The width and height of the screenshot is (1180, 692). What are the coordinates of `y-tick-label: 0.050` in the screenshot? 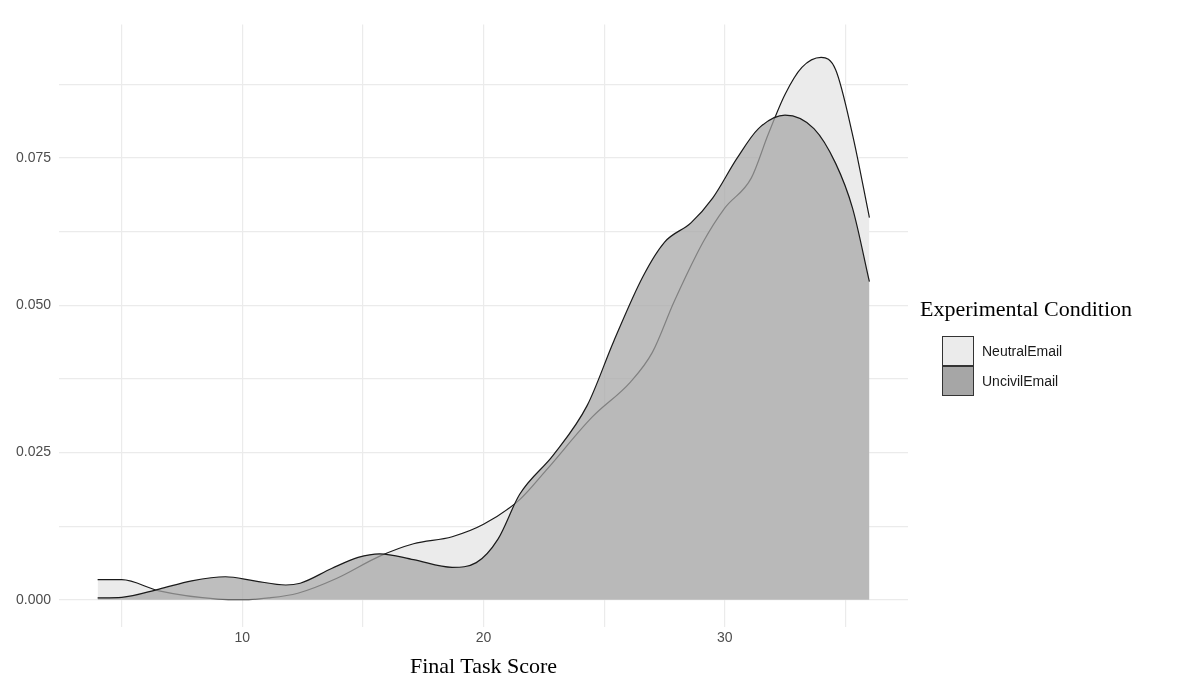 It's located at (33, 304).